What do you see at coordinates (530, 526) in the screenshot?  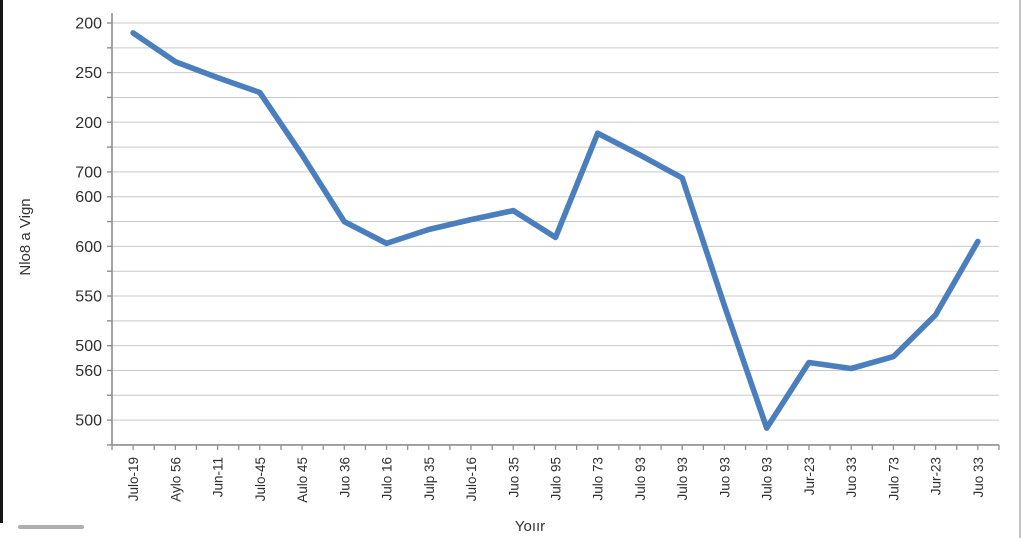 I see `x-axis-title: Yoıır` at bounding box center [530, 526].